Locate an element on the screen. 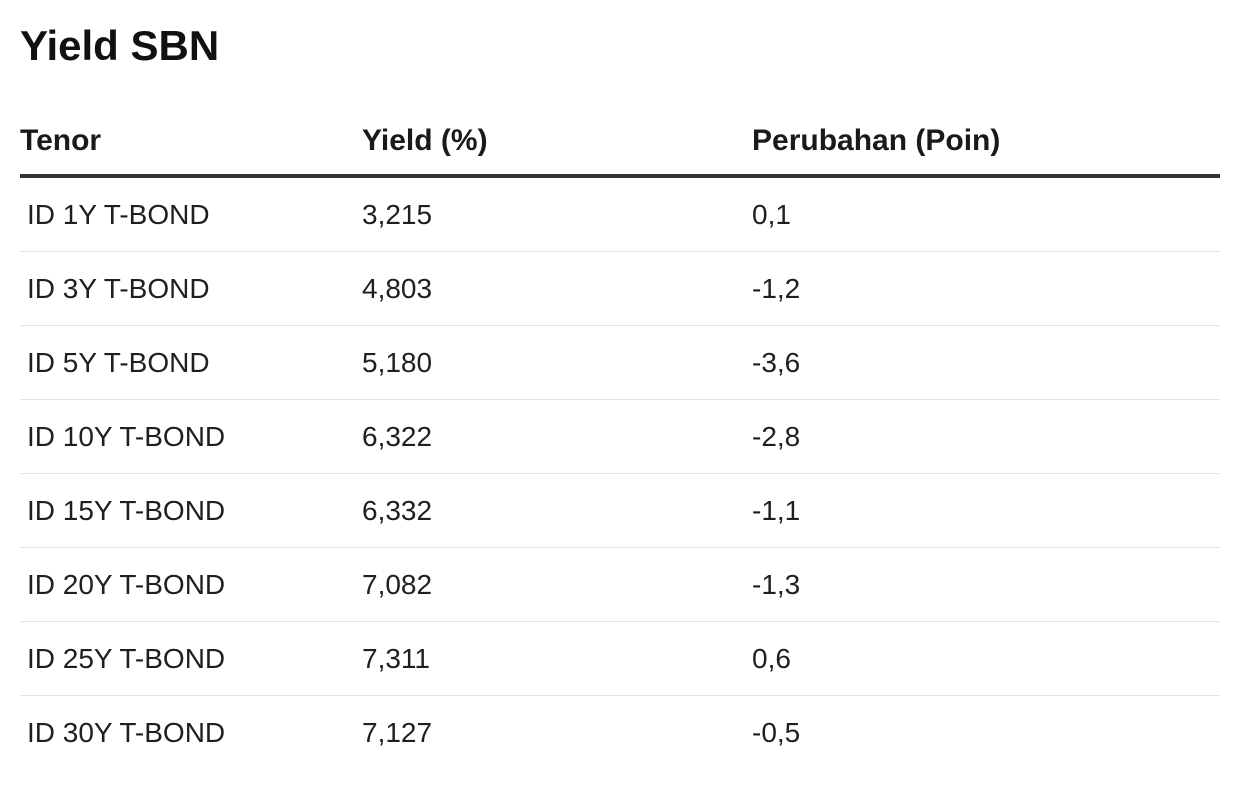  change-cell: -1,1 is located at coordinates (776, 510).